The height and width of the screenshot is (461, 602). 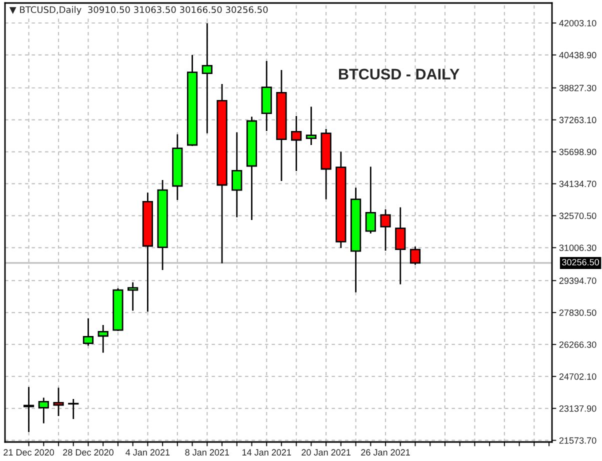 I want to click on ref-line-label: 30256.50, so click(x=581, y=262).